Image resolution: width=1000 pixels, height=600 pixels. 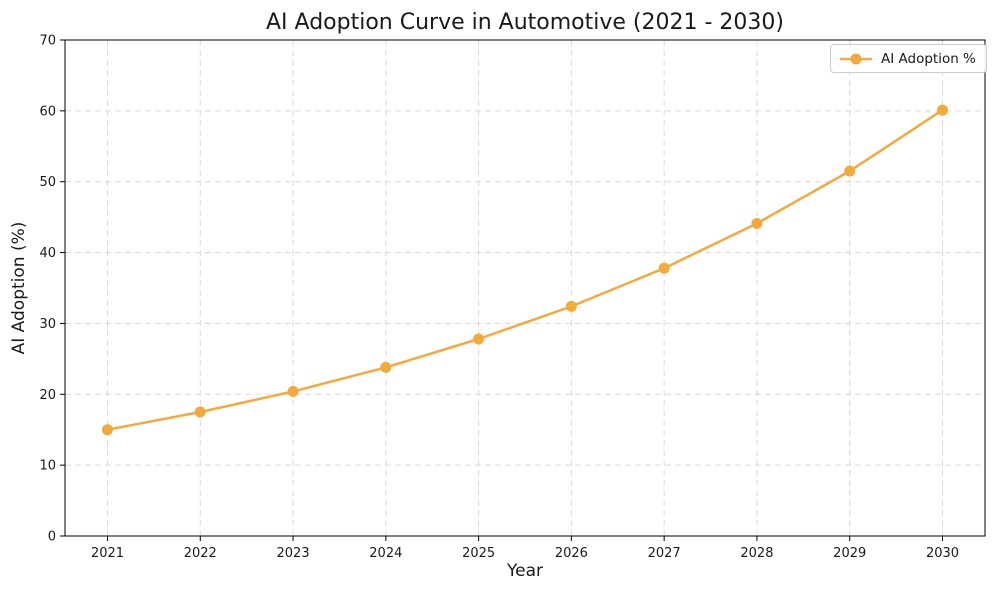 I want to click on y-tick-label: 70, so click(x=47, y=41).